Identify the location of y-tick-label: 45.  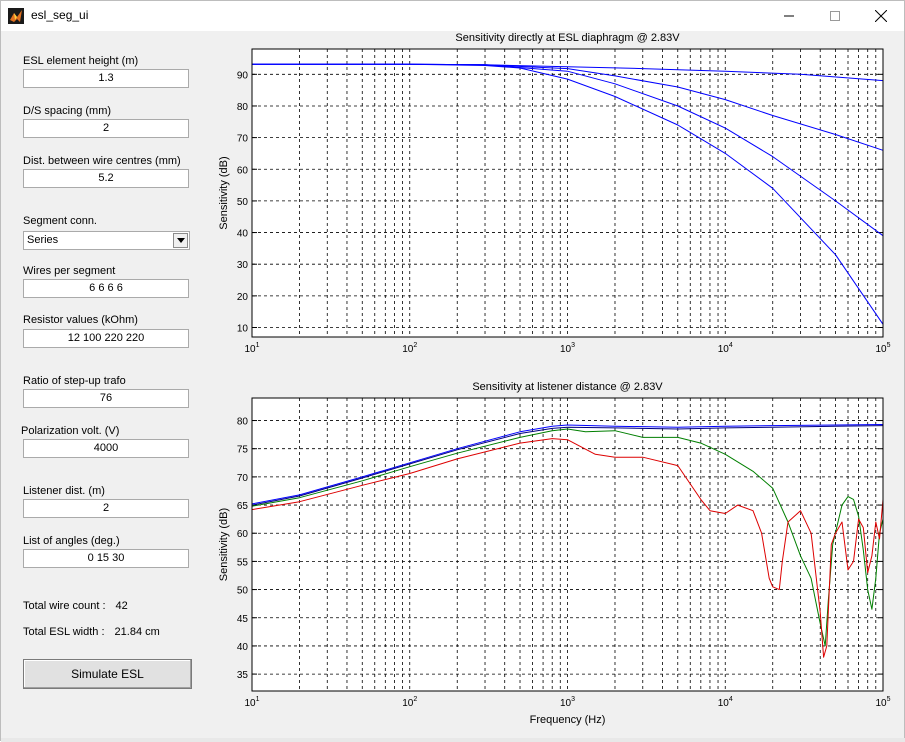
(243, 619).